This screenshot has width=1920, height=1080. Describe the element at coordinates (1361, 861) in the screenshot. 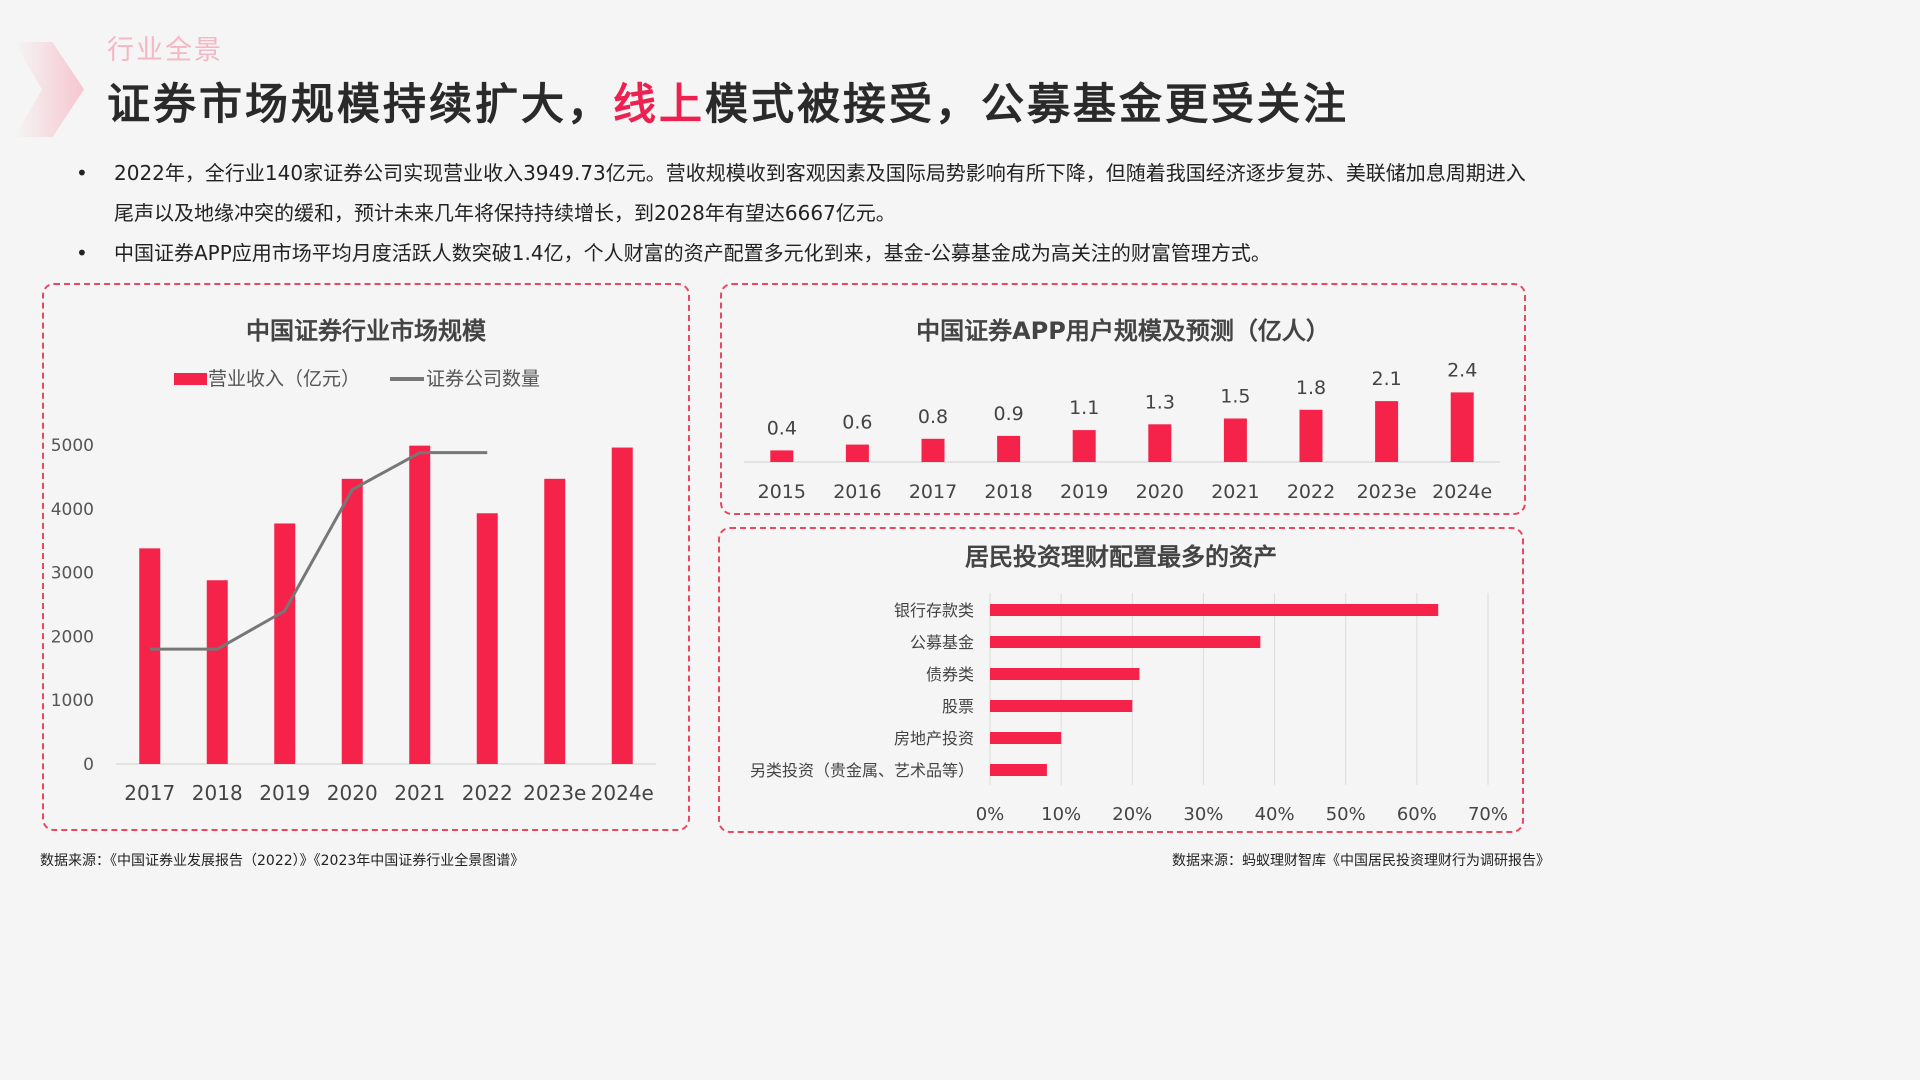

I see `source-note-right: 数据来源：蚂蚁理财智库《中国居民投资理财行为调研报告》` at that location.